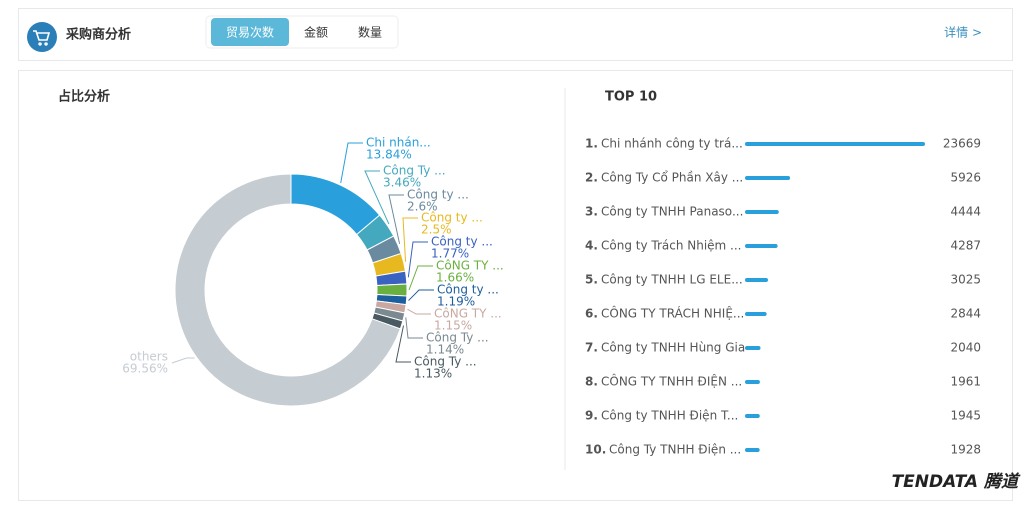 The width and height of the screenshot is (1026, 509). Describe the element at coordinates (965, 416) in the screenshot. I see `bar-value: 1945` at that location.